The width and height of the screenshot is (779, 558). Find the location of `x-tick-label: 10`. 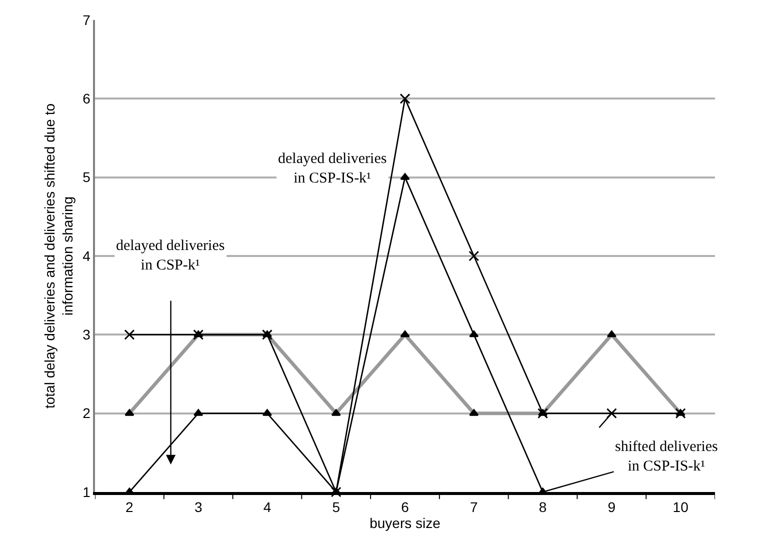

x-tick-label: 10 is located at coordinates (680, 506).